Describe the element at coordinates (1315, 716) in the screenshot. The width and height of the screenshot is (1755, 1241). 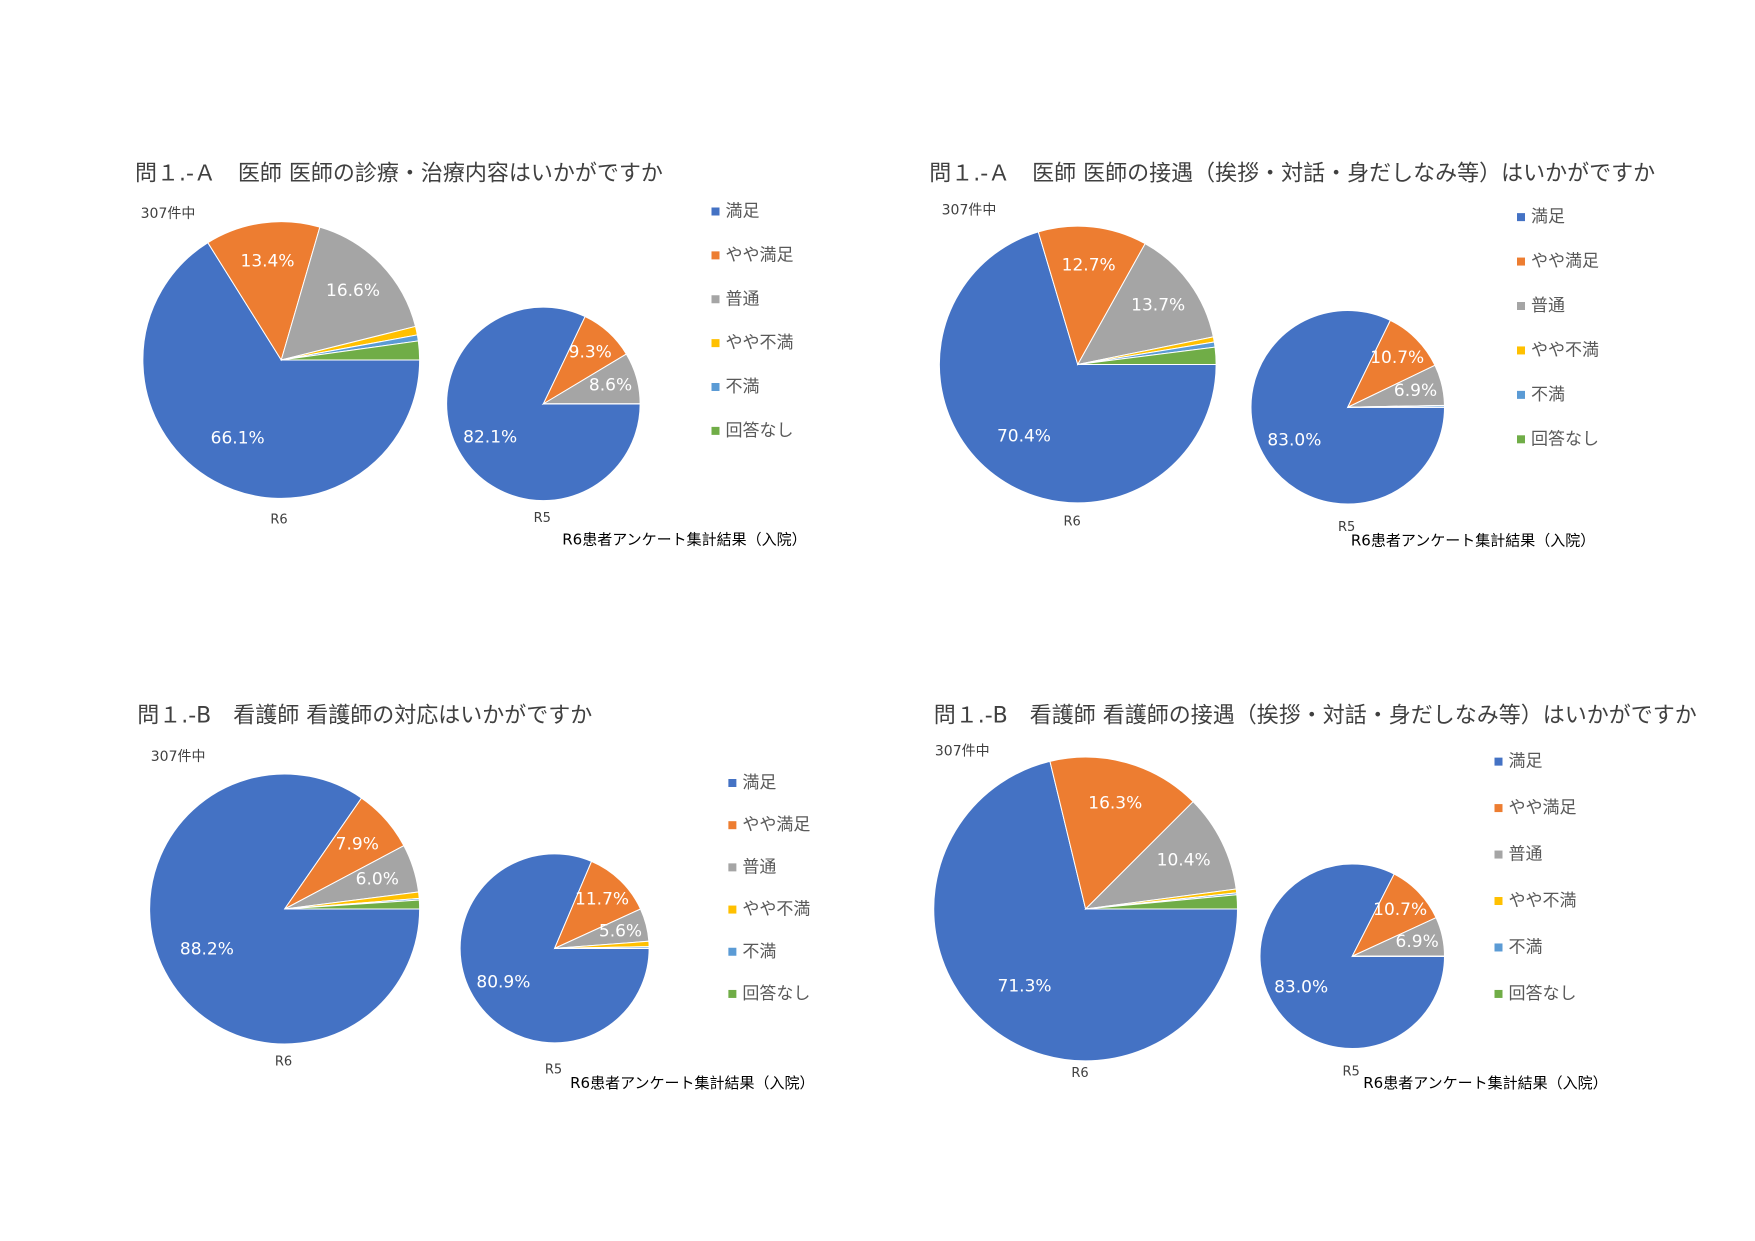
I see `chart-title: 問１.-B 看護師 看護師の接遇（挨拶・対話・身だしなみ等）はいかがですか` at that location.